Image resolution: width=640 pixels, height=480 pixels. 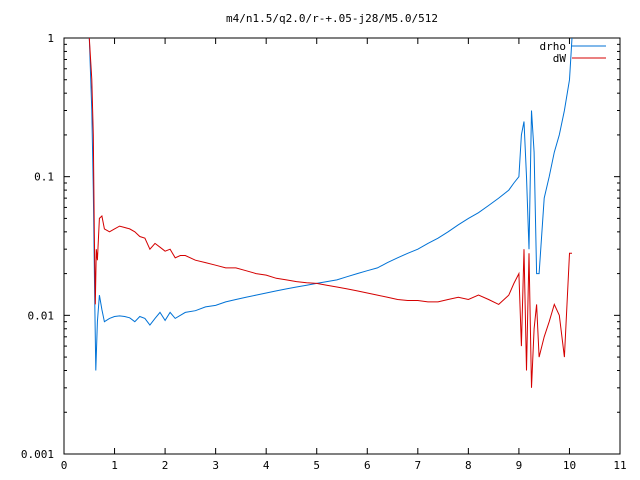 I want to click on x-tick-label: 4, so click(x=266, y=465).